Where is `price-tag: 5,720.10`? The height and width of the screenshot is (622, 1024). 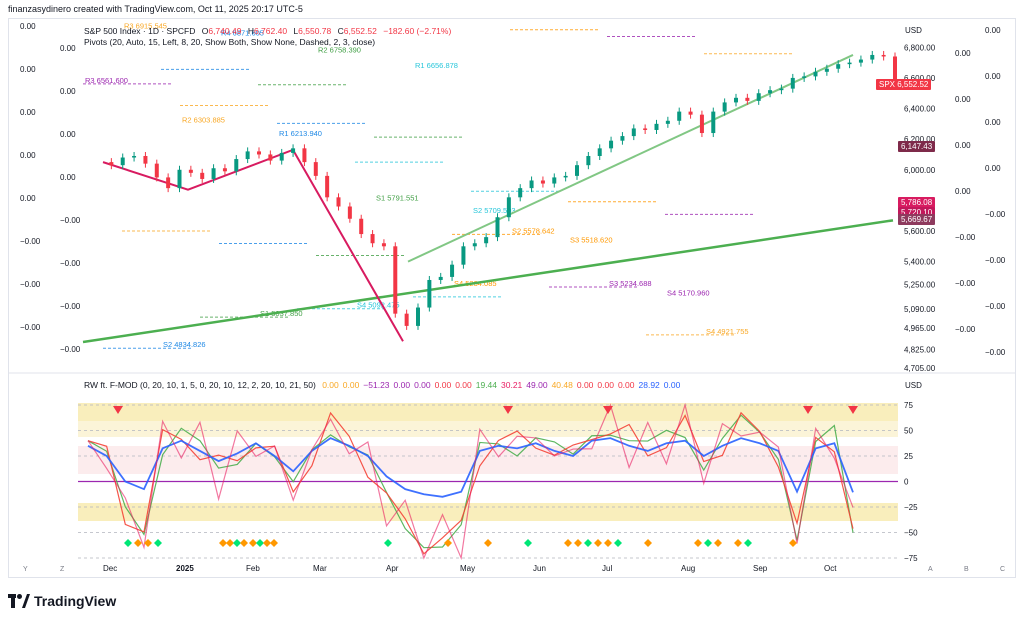
price-tag: 5,720.10 is located at coordinates (917, 212).